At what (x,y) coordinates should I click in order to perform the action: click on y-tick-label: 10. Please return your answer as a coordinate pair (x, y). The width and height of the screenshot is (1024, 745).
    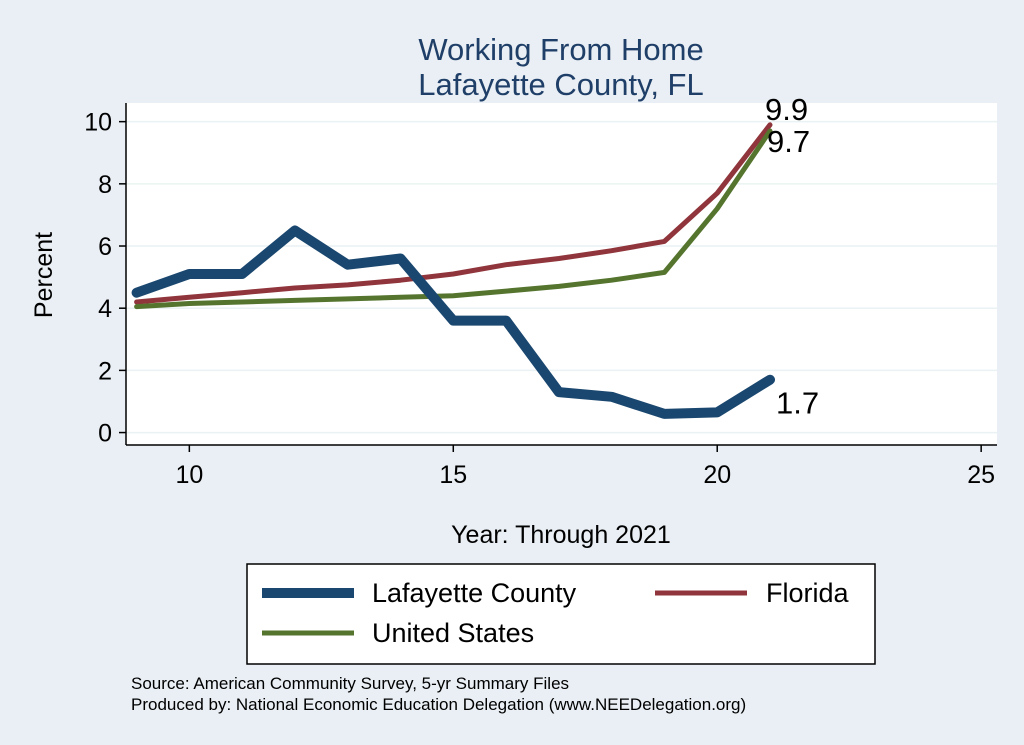
    Looking at the image, I should click on (98, 123).